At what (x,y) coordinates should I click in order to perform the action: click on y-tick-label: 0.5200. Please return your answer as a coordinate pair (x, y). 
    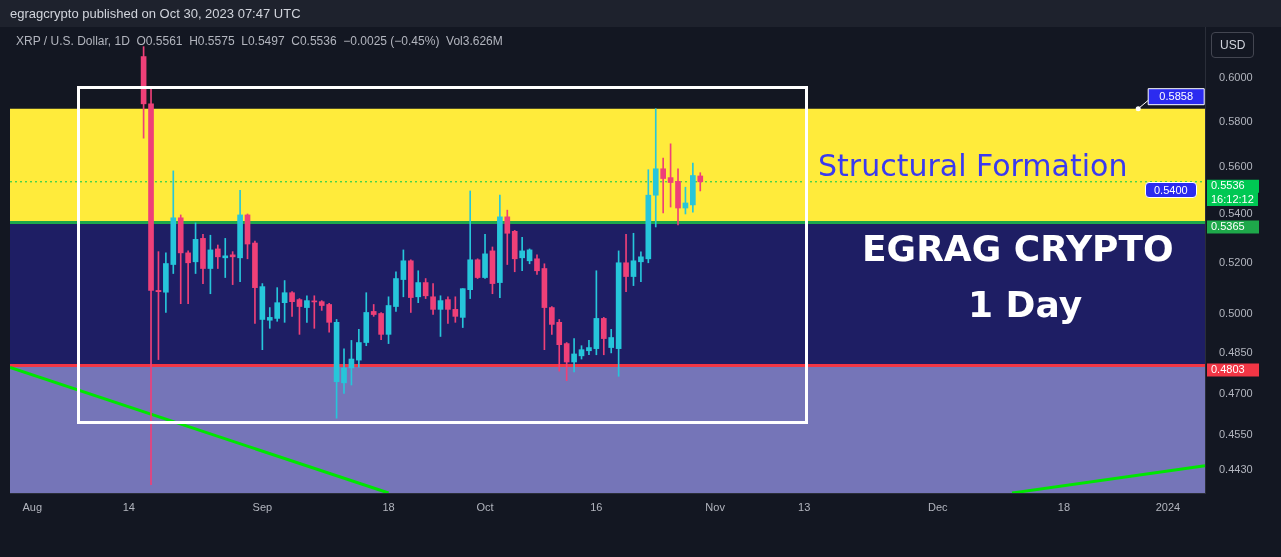
    Looking at the image, I should click on (1236, 261).